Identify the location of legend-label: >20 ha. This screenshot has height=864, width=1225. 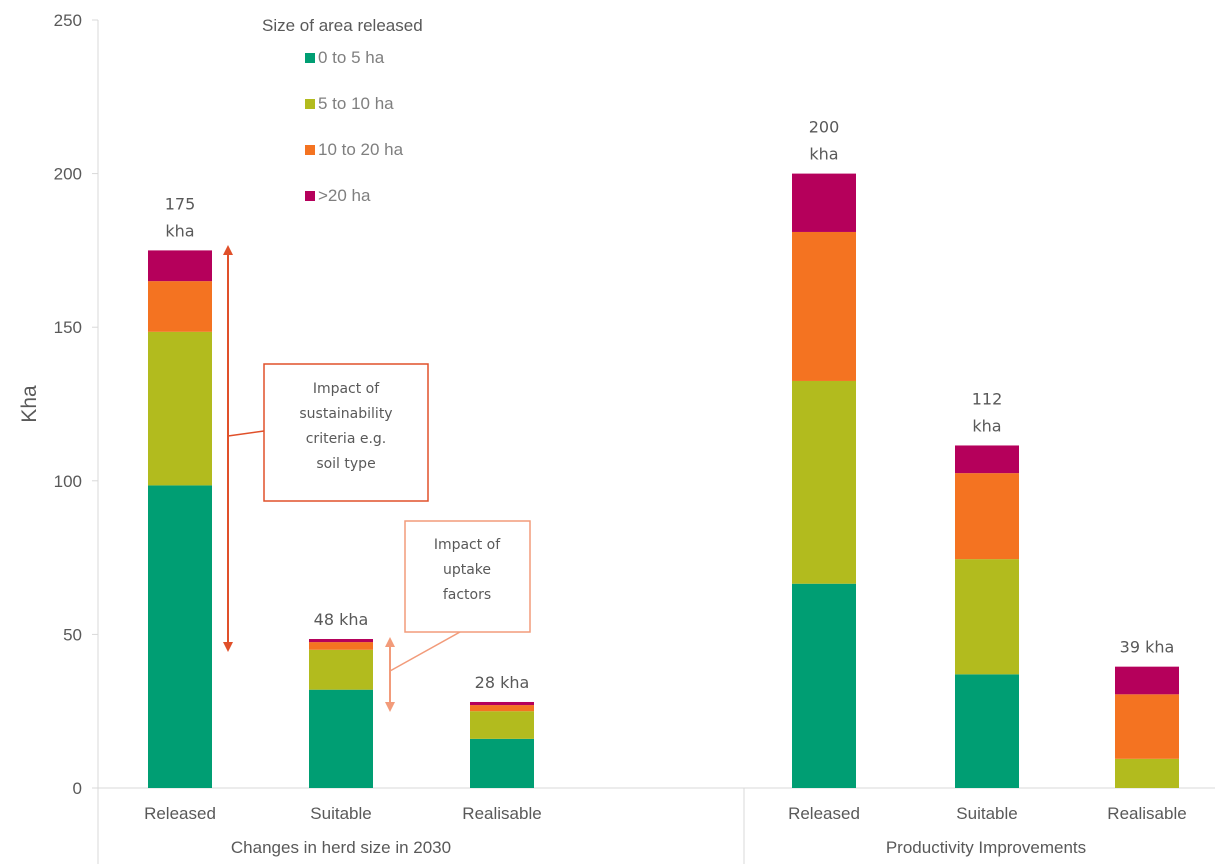
(344, 195).